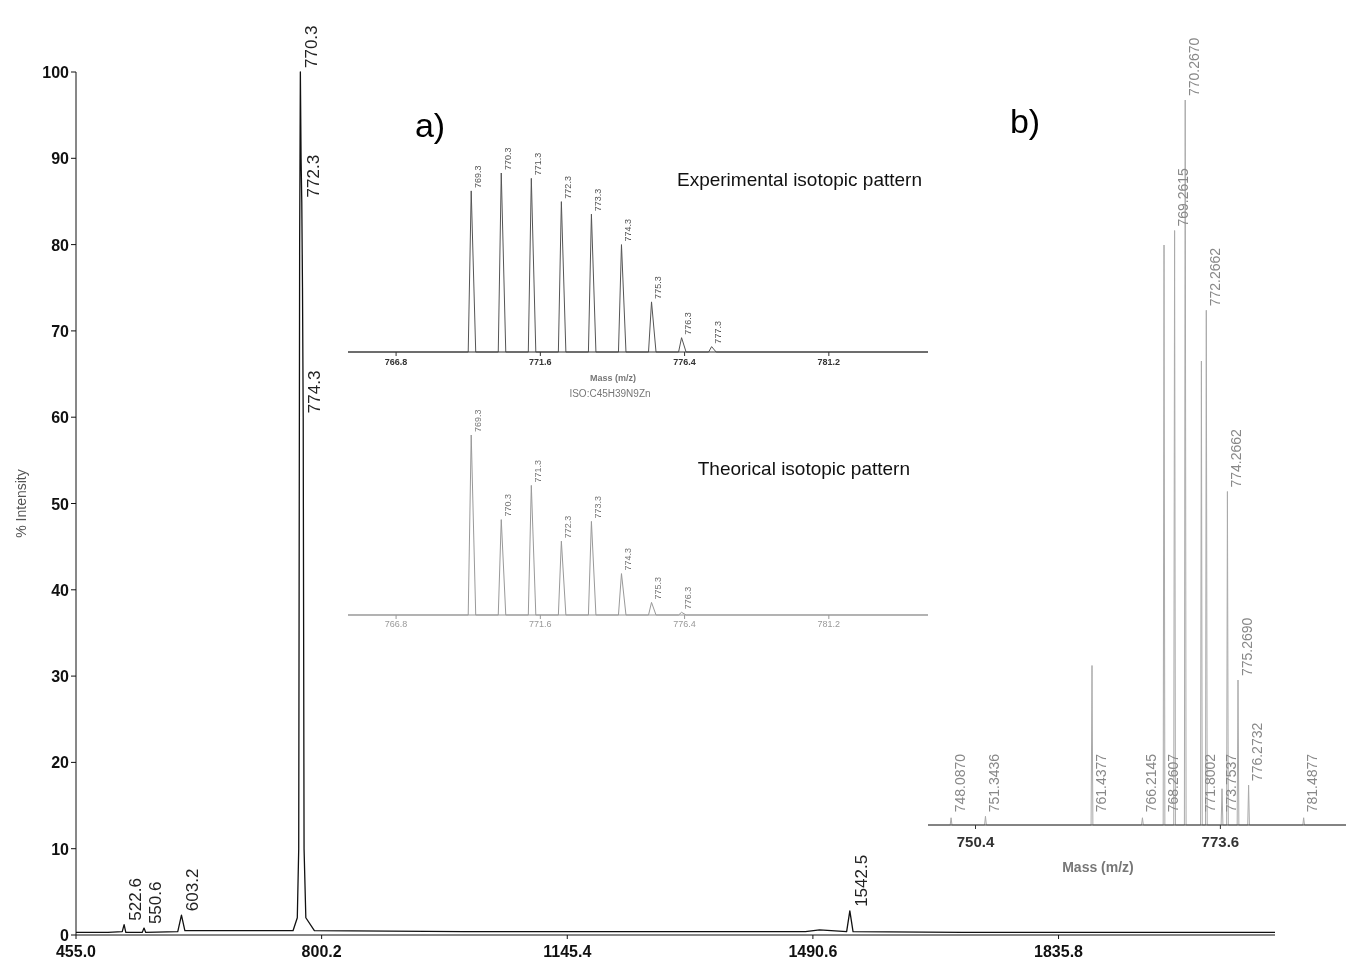 Image resolution: width=1348 pixels, height=961 pixels. I want to click on x-tick-label: 1145.4, so click(567, 951).